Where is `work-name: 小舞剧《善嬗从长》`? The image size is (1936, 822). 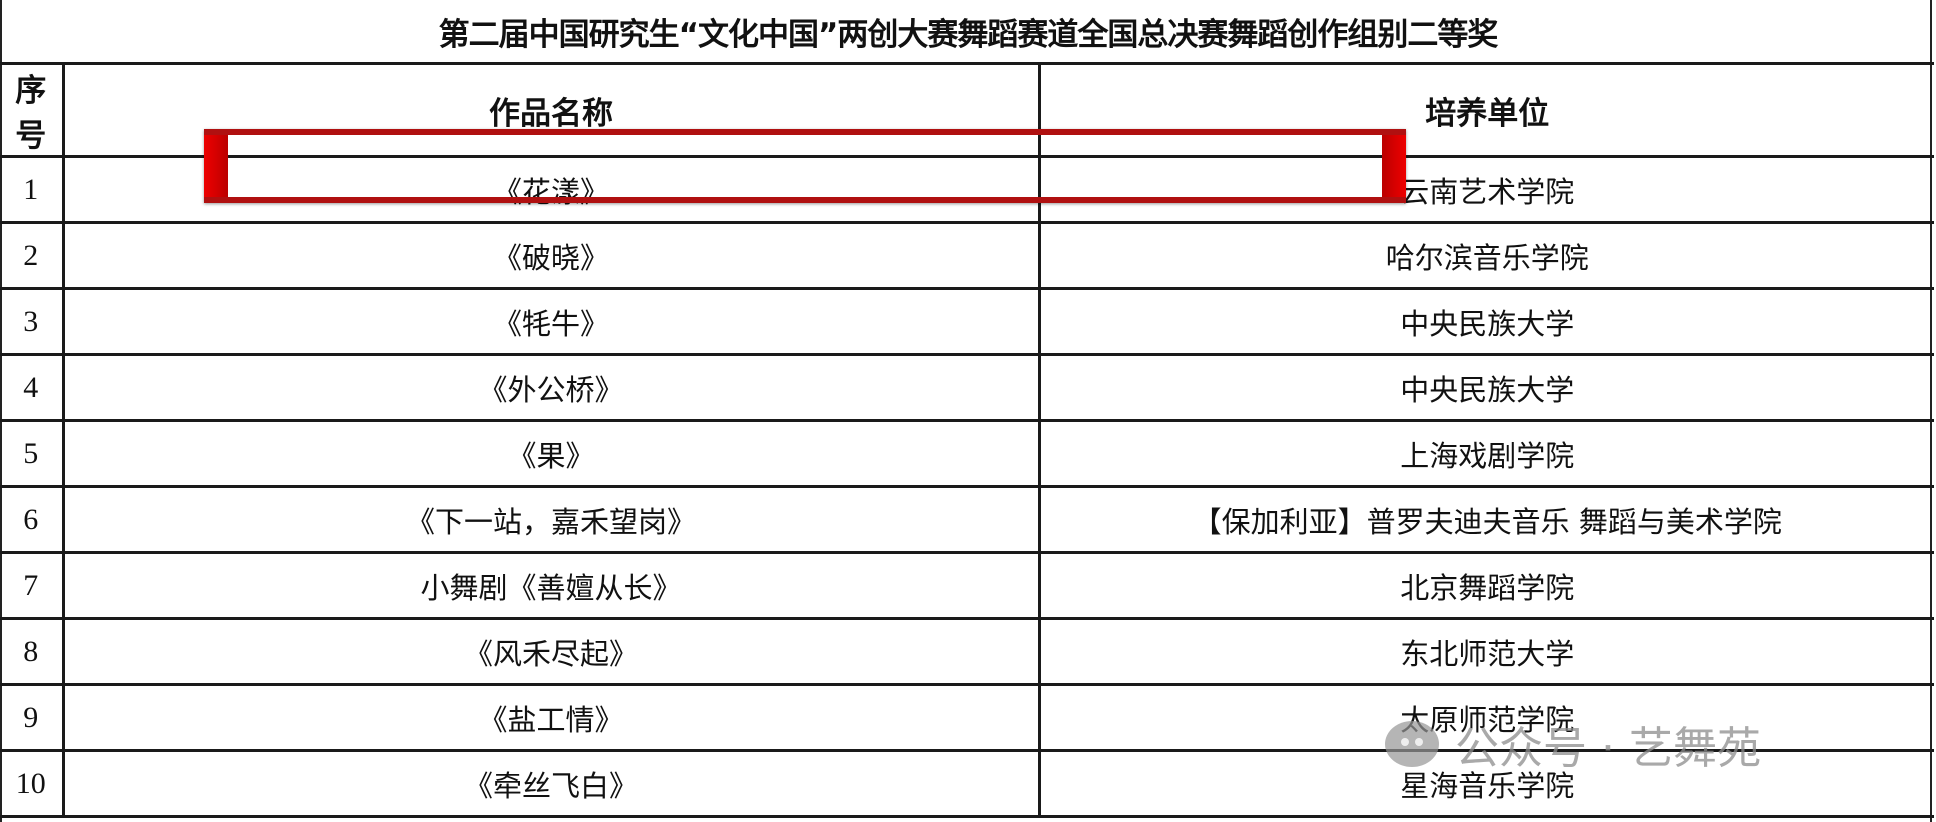 work-name: 小舞剧《善嬗从长》 is located at coordinates (551, 585).